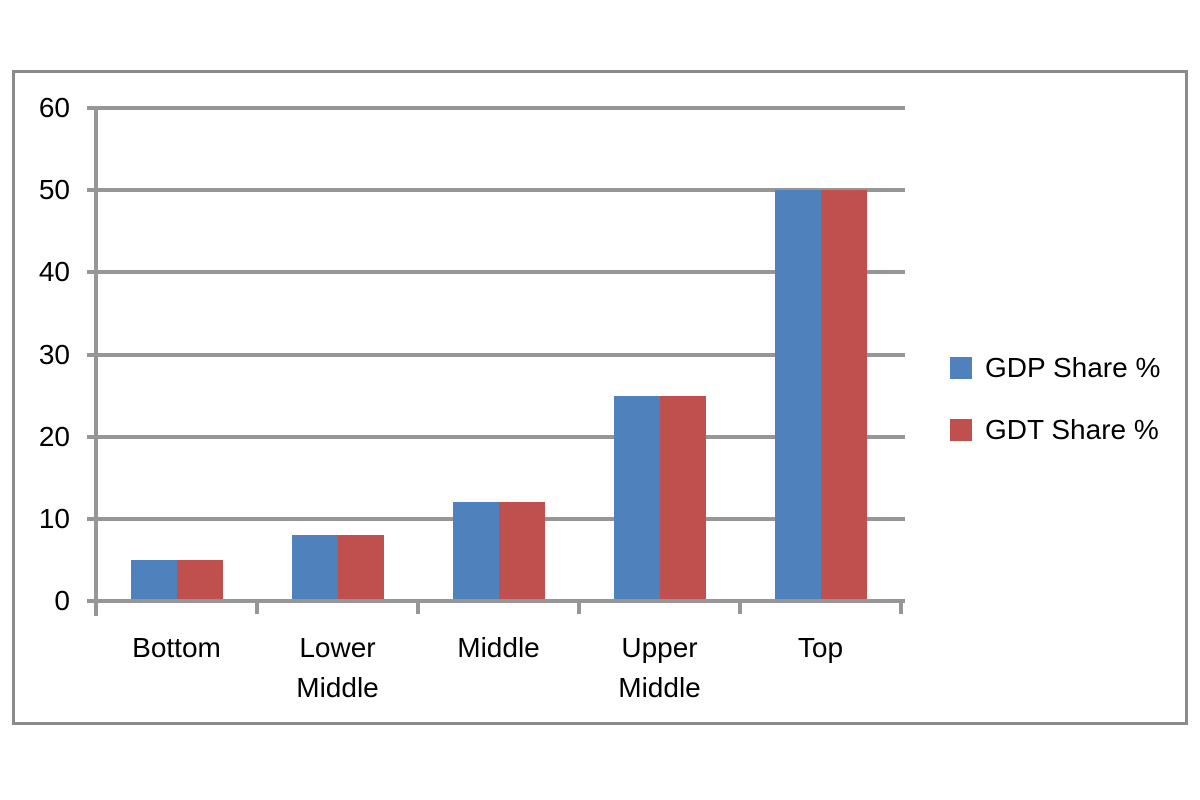 This screenshot has width=1200, height=800. Describe the element at coordinates (153, 580) in the screenshot. I see `bar-gdp-share--bottom` at that location.